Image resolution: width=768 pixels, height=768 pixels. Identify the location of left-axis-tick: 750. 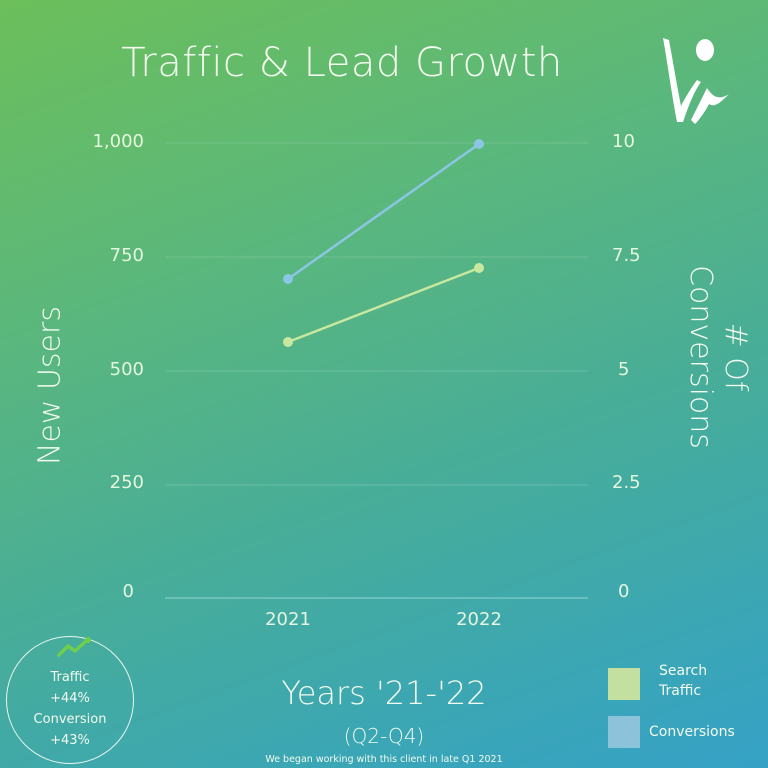
(126, 255).